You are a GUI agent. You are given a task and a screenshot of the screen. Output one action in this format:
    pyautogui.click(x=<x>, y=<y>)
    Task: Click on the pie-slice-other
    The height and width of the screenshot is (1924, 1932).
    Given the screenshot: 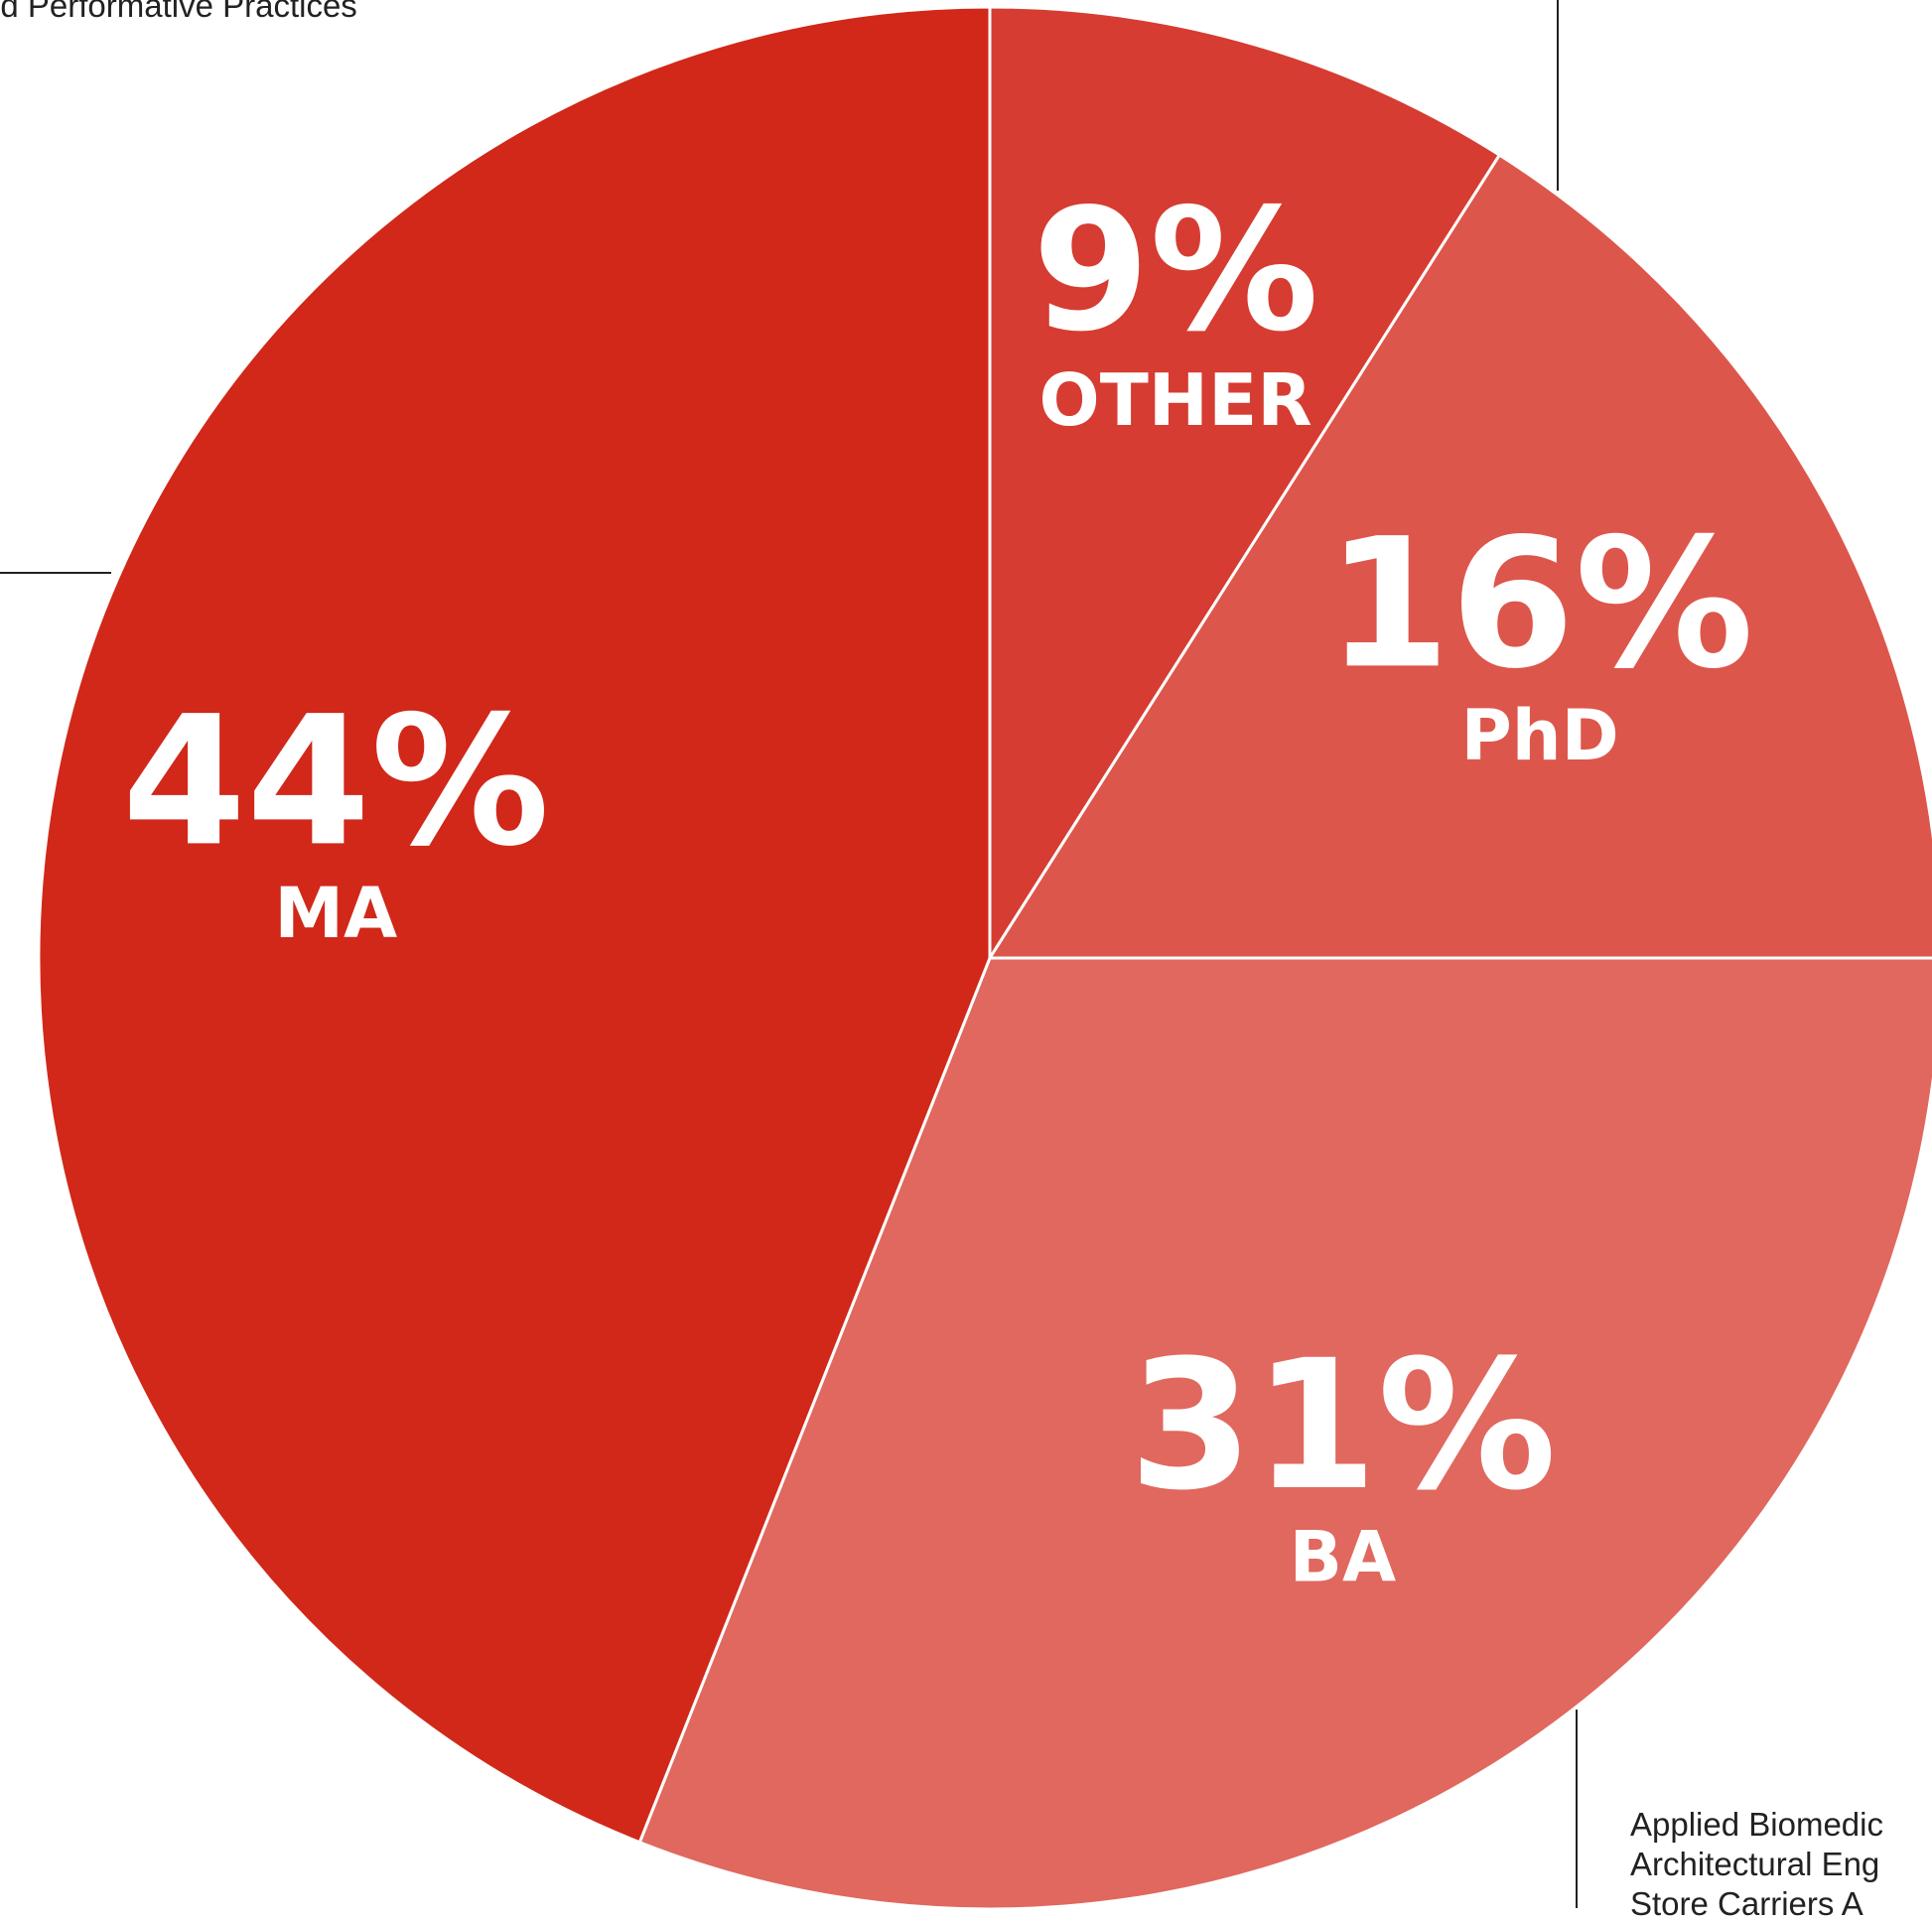 What is the action you would take?
    pyautogui.click(x=1244, y=482)
    